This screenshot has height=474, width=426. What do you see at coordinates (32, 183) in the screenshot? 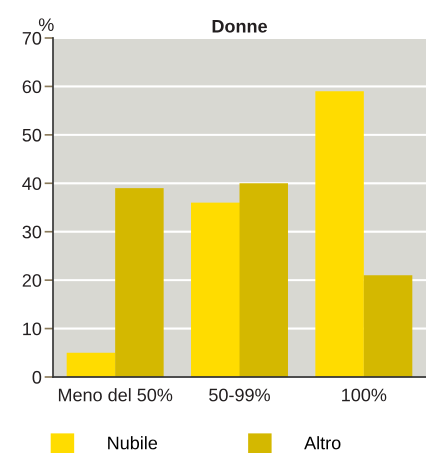
I see `y-tick-label: 40` at bounding box center [32, 183].